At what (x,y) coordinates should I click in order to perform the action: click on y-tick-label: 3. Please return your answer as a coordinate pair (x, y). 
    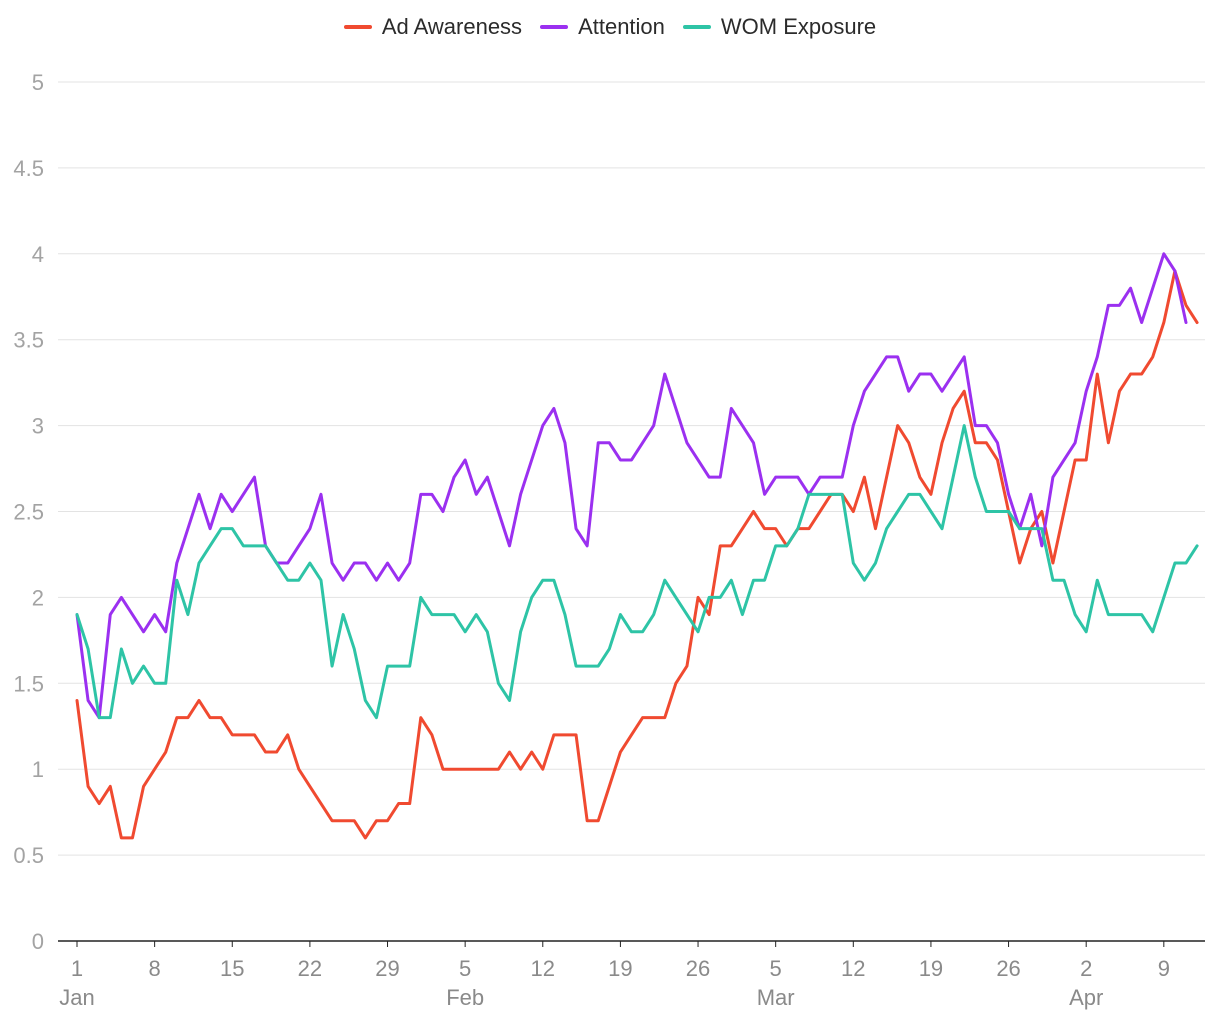
    Looking at the image, I should click on (38, 426).